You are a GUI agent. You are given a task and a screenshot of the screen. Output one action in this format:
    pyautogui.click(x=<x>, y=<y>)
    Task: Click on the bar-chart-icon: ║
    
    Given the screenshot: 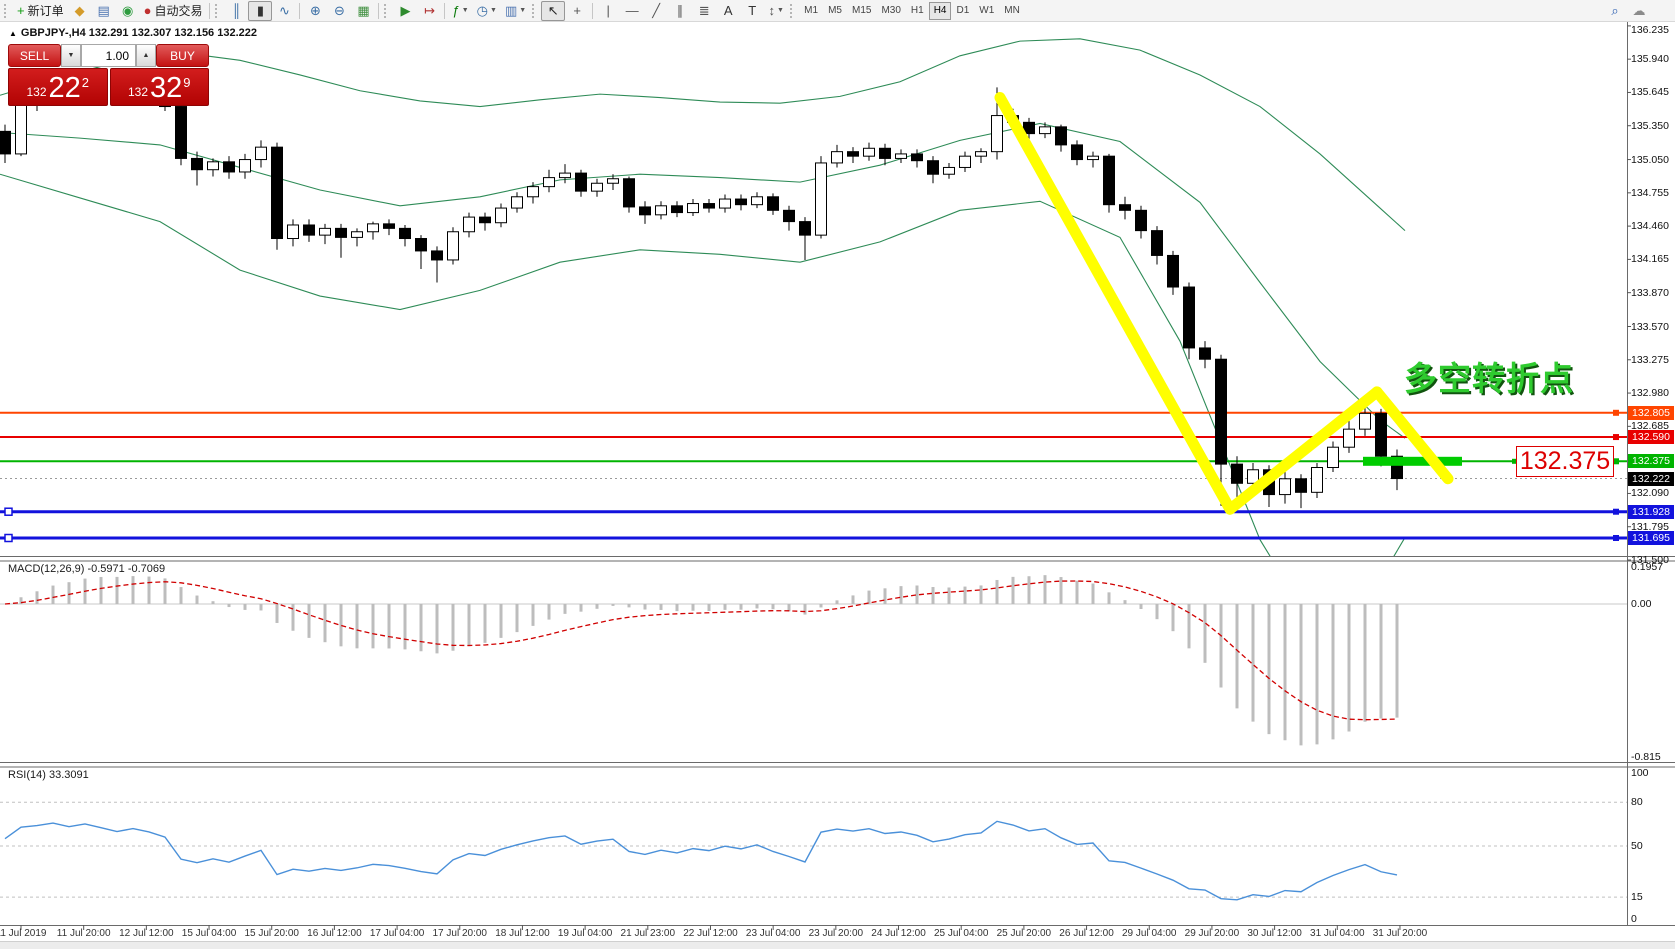 What is the action you would take?
    pyautogui.click(x=236, y=11)
    